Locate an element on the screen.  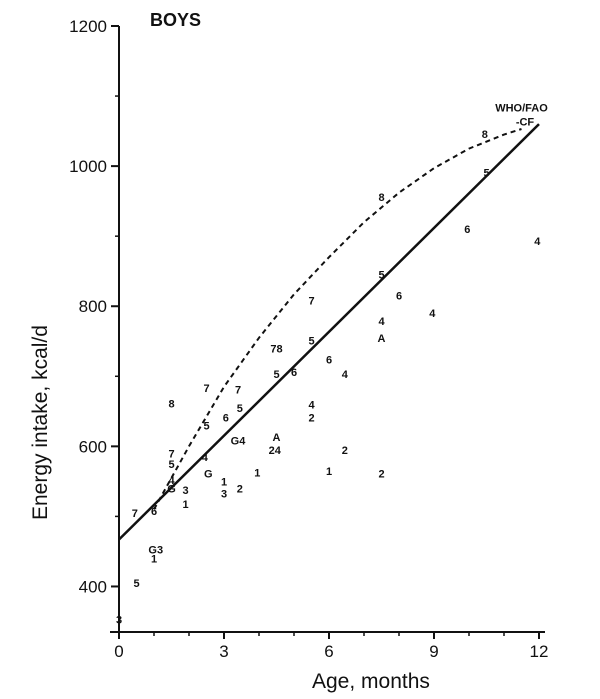
y-axis-ticks: 400 600 800 1000 1200 is located at coordinates (94, 306).